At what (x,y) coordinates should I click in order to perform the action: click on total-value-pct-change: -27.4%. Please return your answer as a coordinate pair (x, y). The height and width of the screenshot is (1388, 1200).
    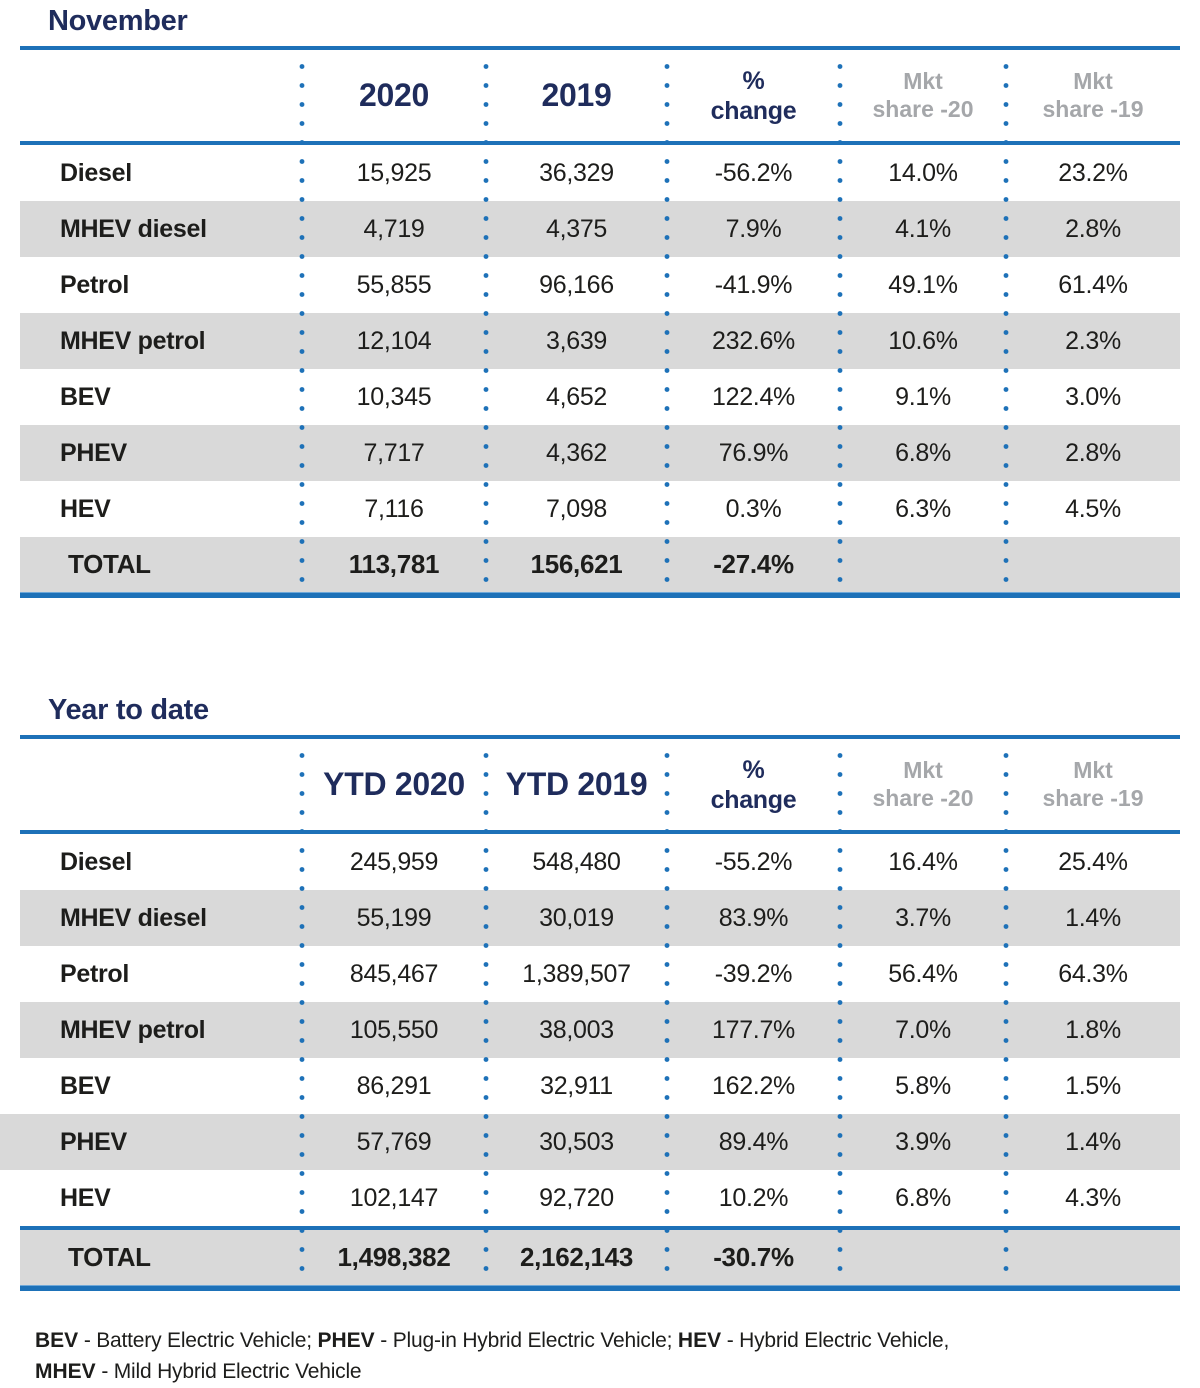
    Looking at the image, I should click on (753, 564).